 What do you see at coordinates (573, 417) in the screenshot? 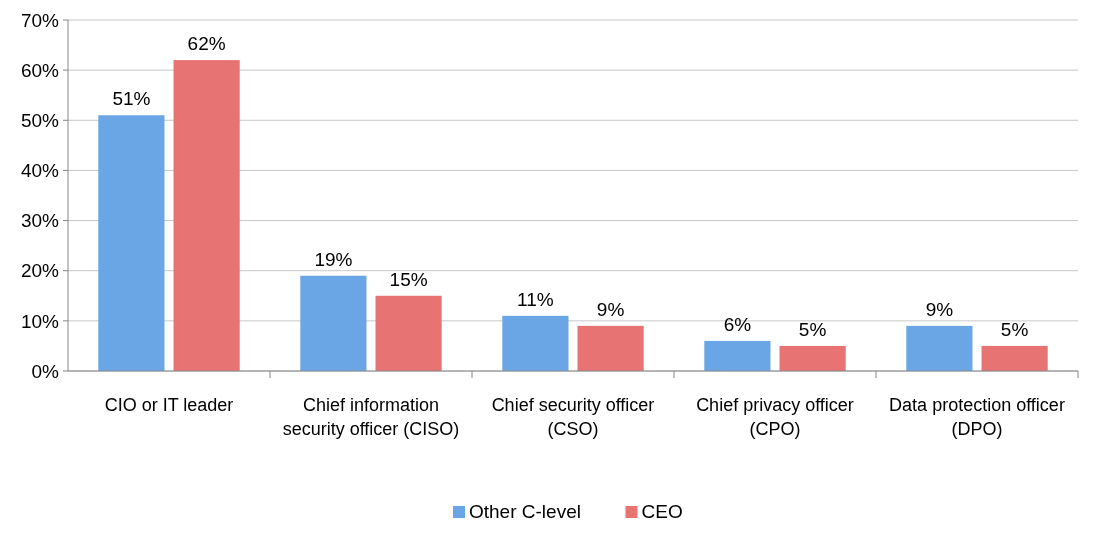
I see `x-tick-label: Chief security officer (CSO)` at bounding box center [573, 417].